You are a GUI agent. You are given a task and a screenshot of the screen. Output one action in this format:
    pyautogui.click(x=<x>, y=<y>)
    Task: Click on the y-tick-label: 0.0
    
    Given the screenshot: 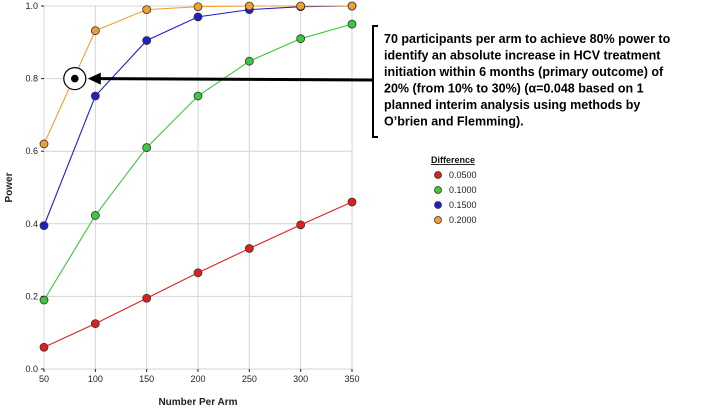 What is the action you would take?
    pyautogui.click(x=31, y=369)
    